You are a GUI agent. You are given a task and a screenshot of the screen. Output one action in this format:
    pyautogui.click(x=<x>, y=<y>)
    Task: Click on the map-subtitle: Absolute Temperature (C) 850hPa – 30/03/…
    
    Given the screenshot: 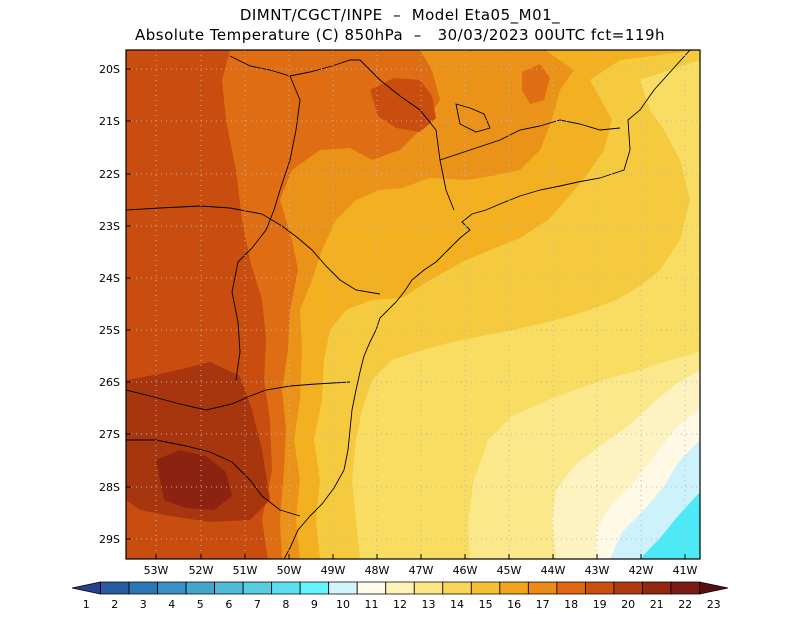 What is the action you would take?
    pyautogui.click(x=400, y=35)
    